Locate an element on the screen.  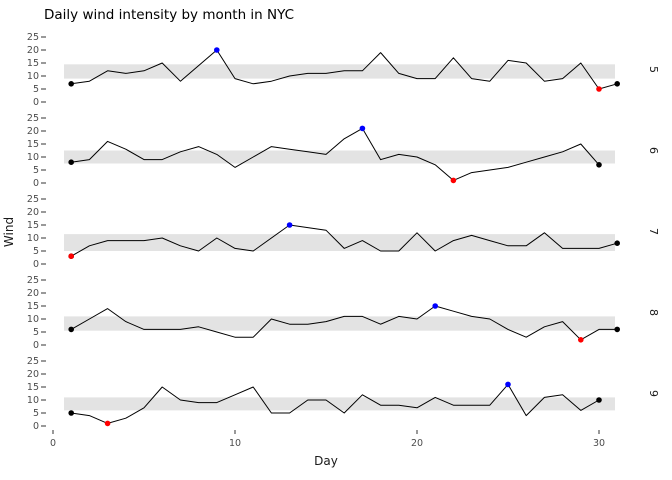
facet-panel-month-9: 25 20 15 10 5 0 9 is located at coordinates (343, 394).